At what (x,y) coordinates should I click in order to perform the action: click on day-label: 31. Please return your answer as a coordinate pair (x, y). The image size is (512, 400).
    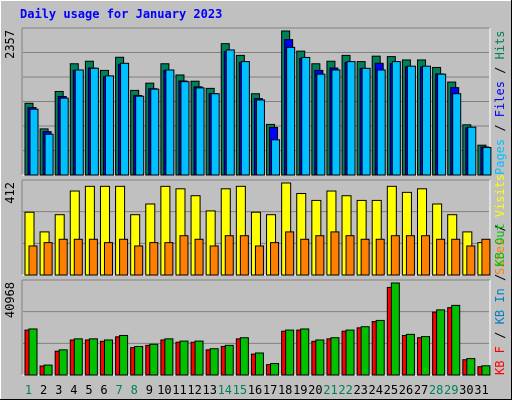
    Looking at the image, I should click on (481, 390).